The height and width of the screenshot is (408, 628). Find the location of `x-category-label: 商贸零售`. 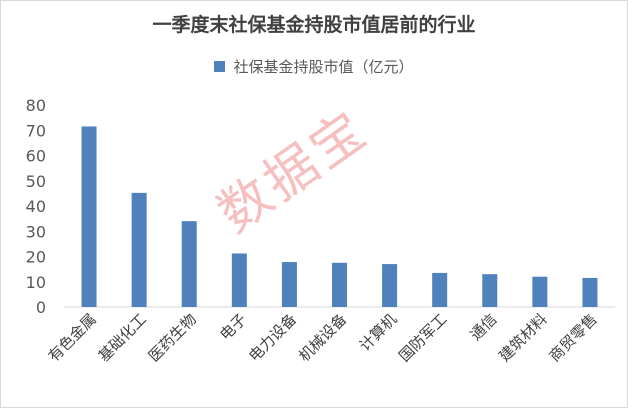

x-category-label: 商贸零售 is located at coordinates (573, 337).